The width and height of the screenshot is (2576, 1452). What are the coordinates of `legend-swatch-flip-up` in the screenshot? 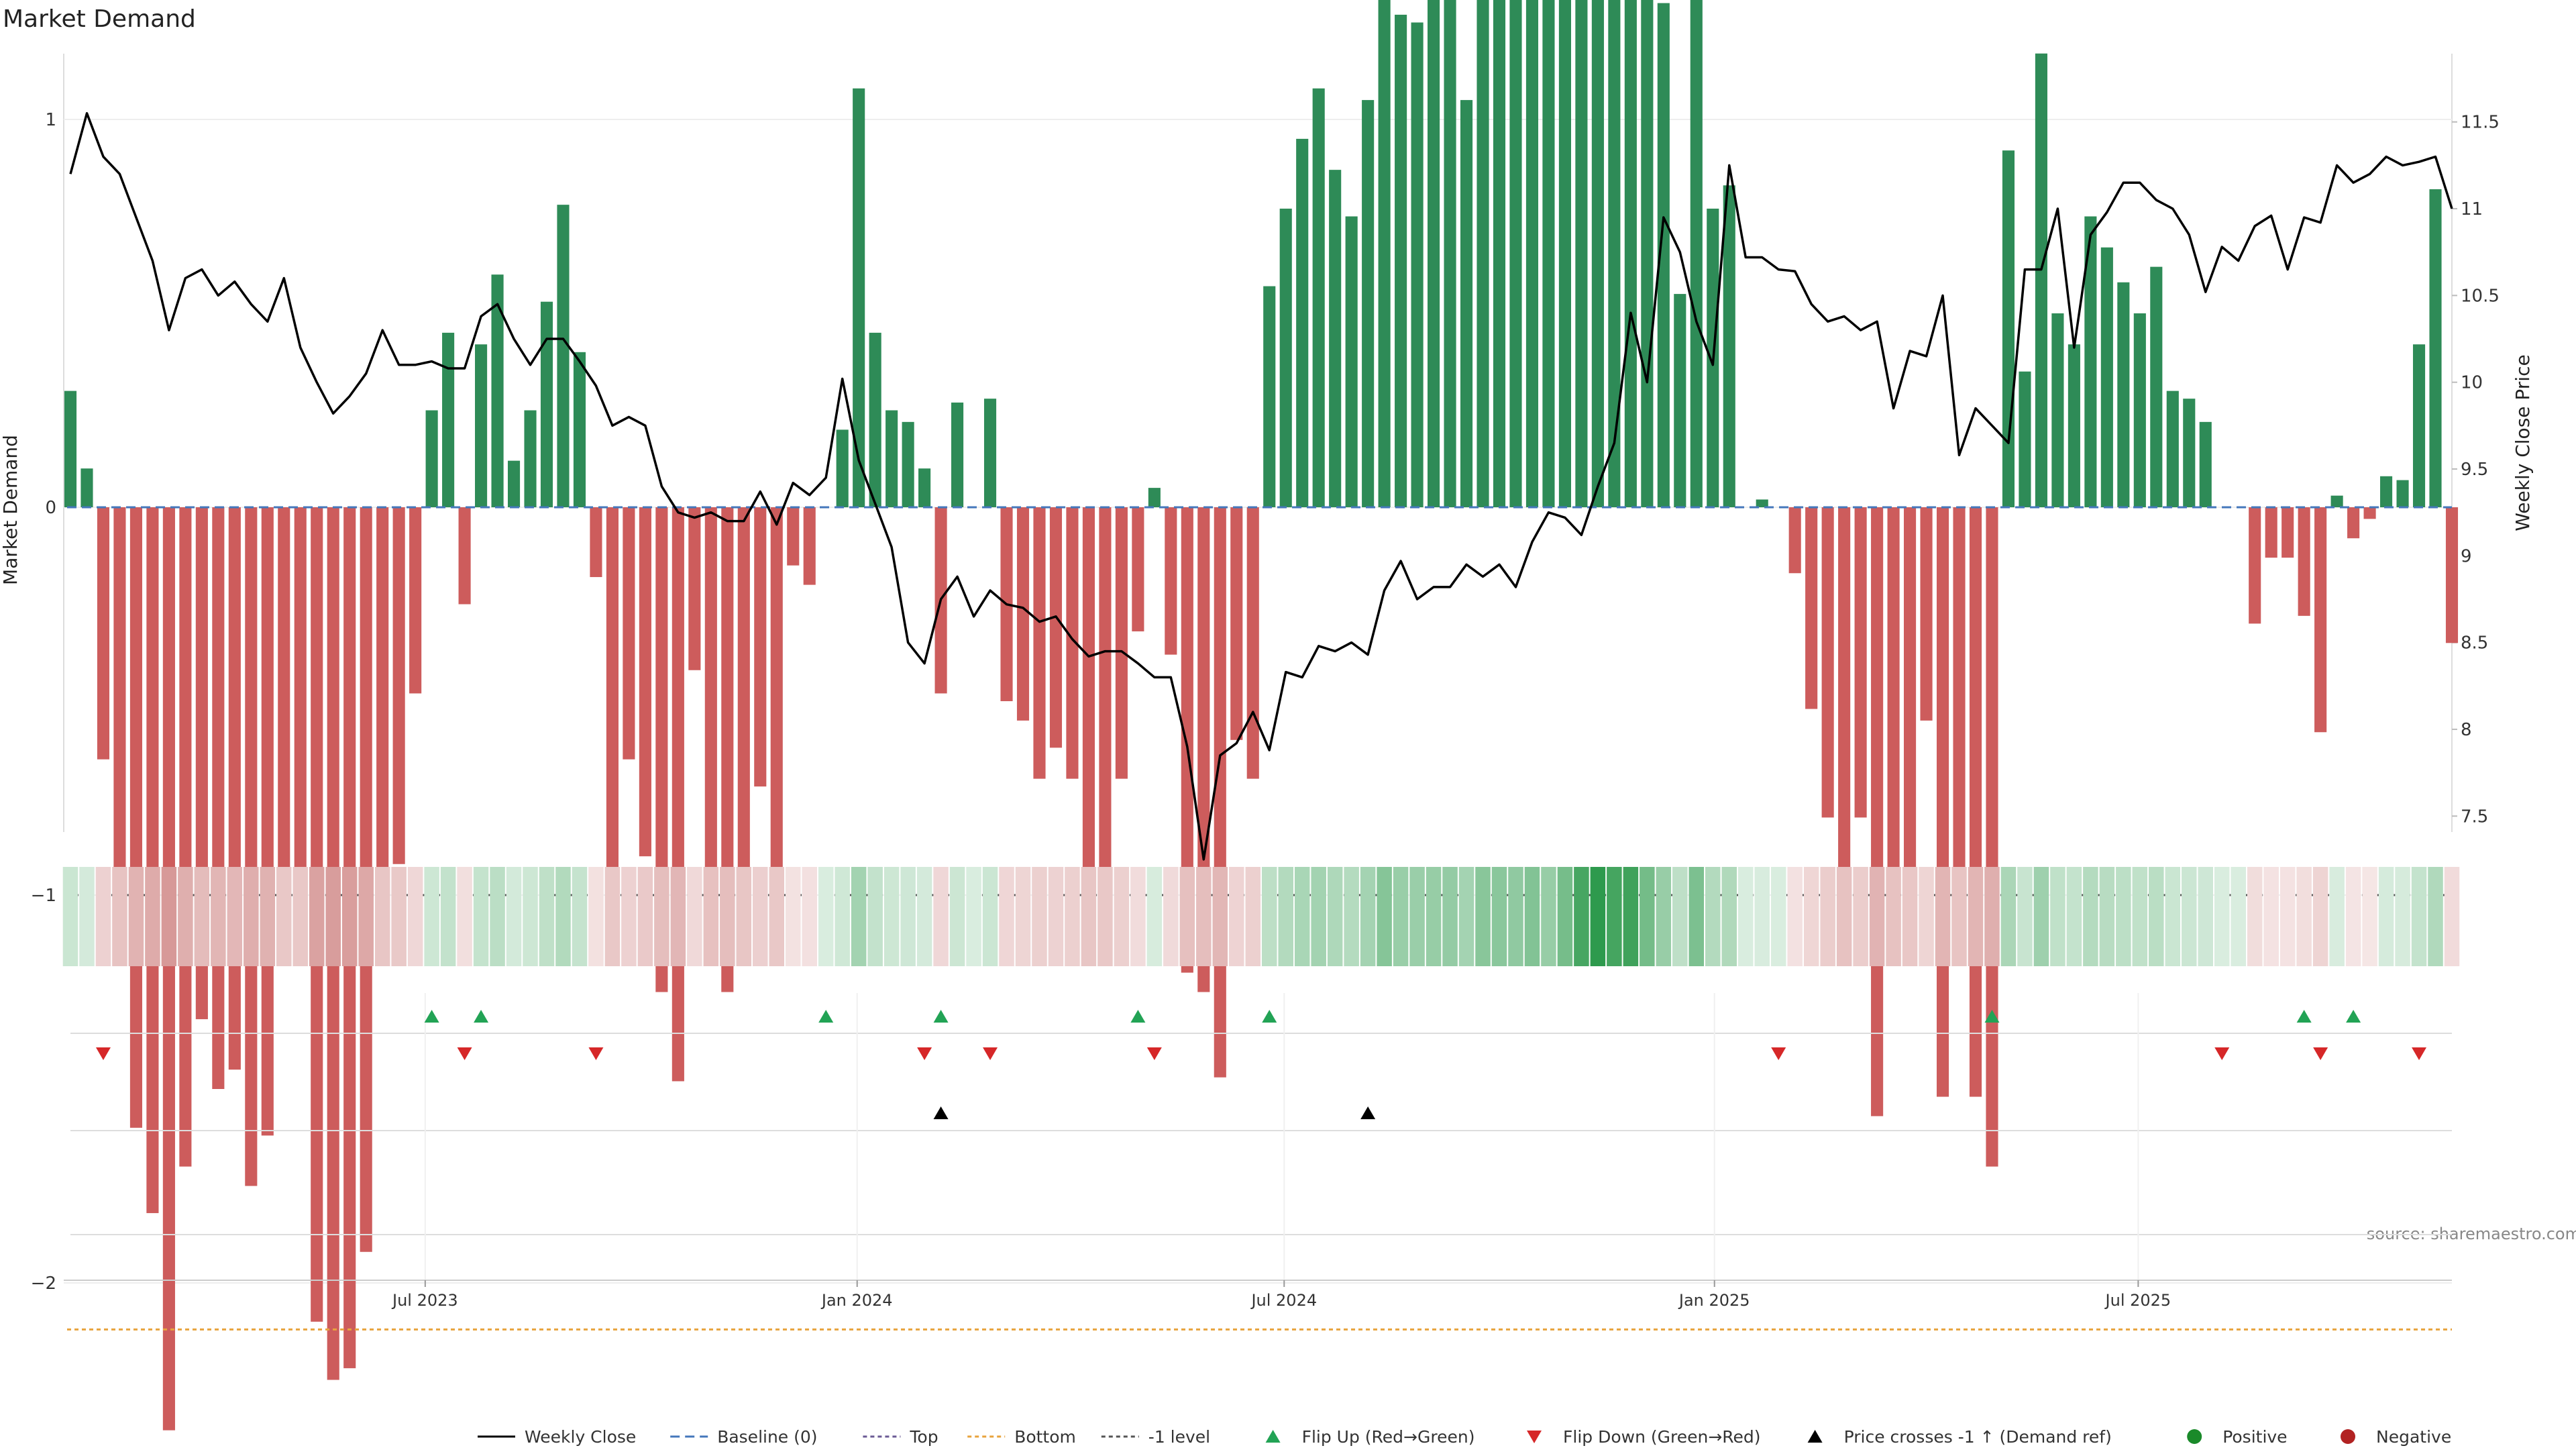 It's located at (1273, 1437).